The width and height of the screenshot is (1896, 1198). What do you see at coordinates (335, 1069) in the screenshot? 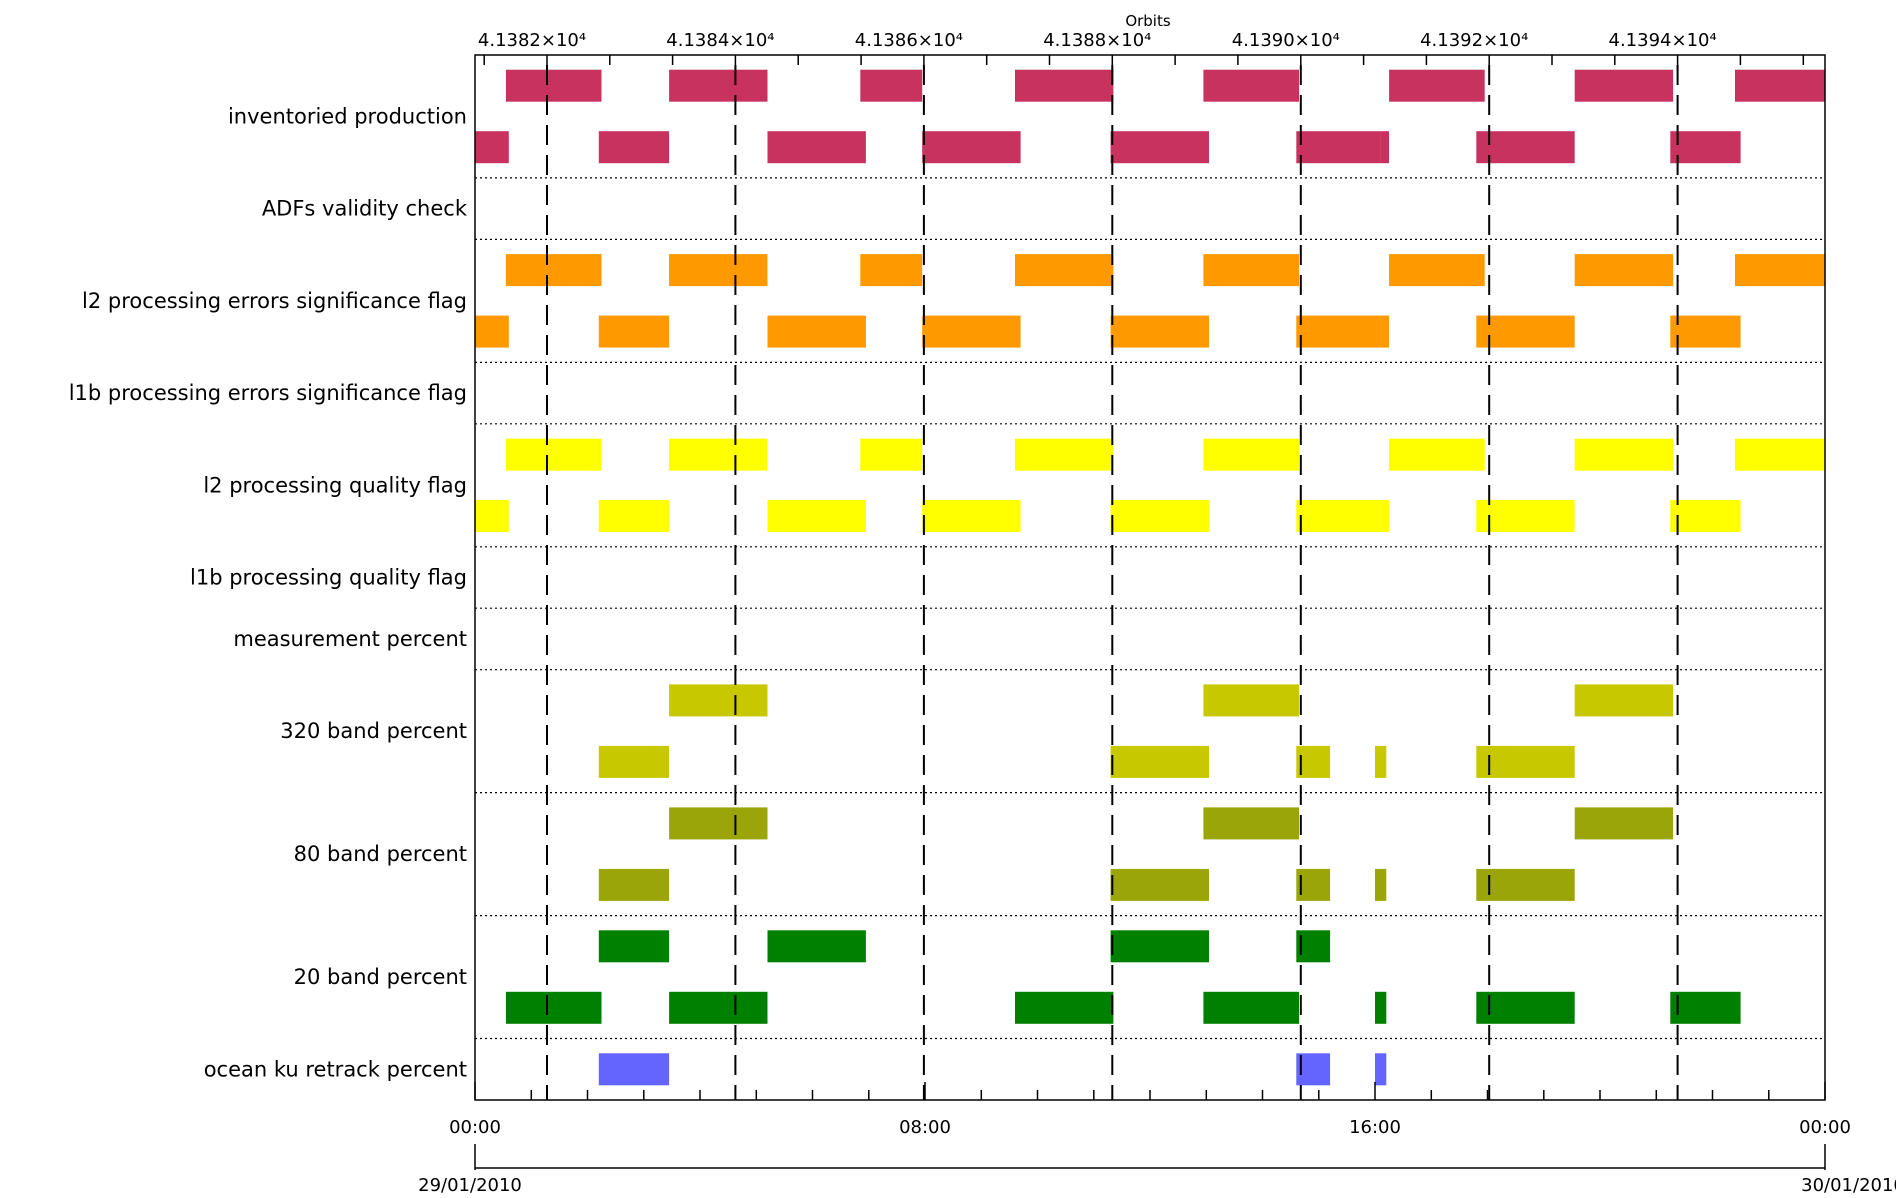
I see `row-label-10: ocean ku retrack percent` at bounding box center [335, 1069].